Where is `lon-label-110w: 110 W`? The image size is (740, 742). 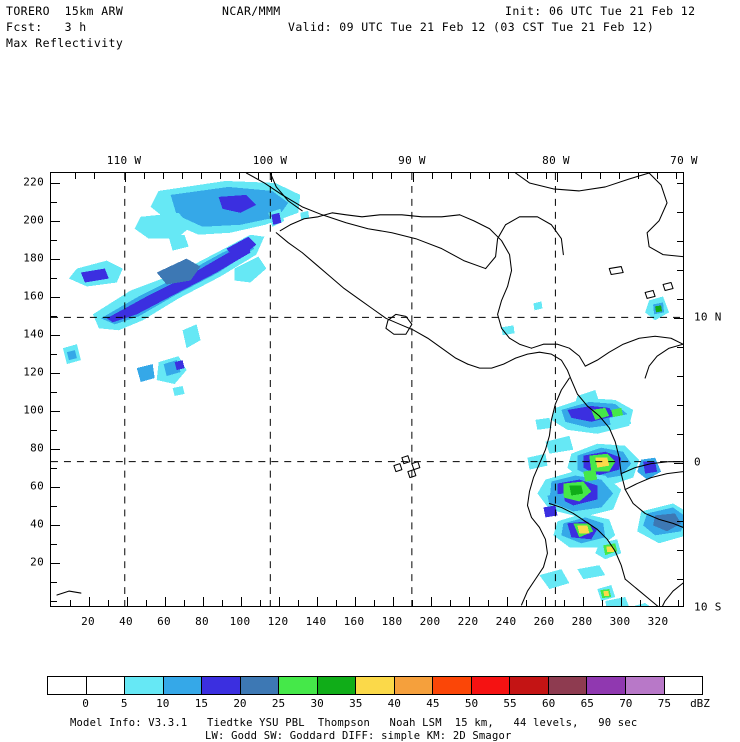 lon-label-110w: 110 W is located at coordinates (124, 160).